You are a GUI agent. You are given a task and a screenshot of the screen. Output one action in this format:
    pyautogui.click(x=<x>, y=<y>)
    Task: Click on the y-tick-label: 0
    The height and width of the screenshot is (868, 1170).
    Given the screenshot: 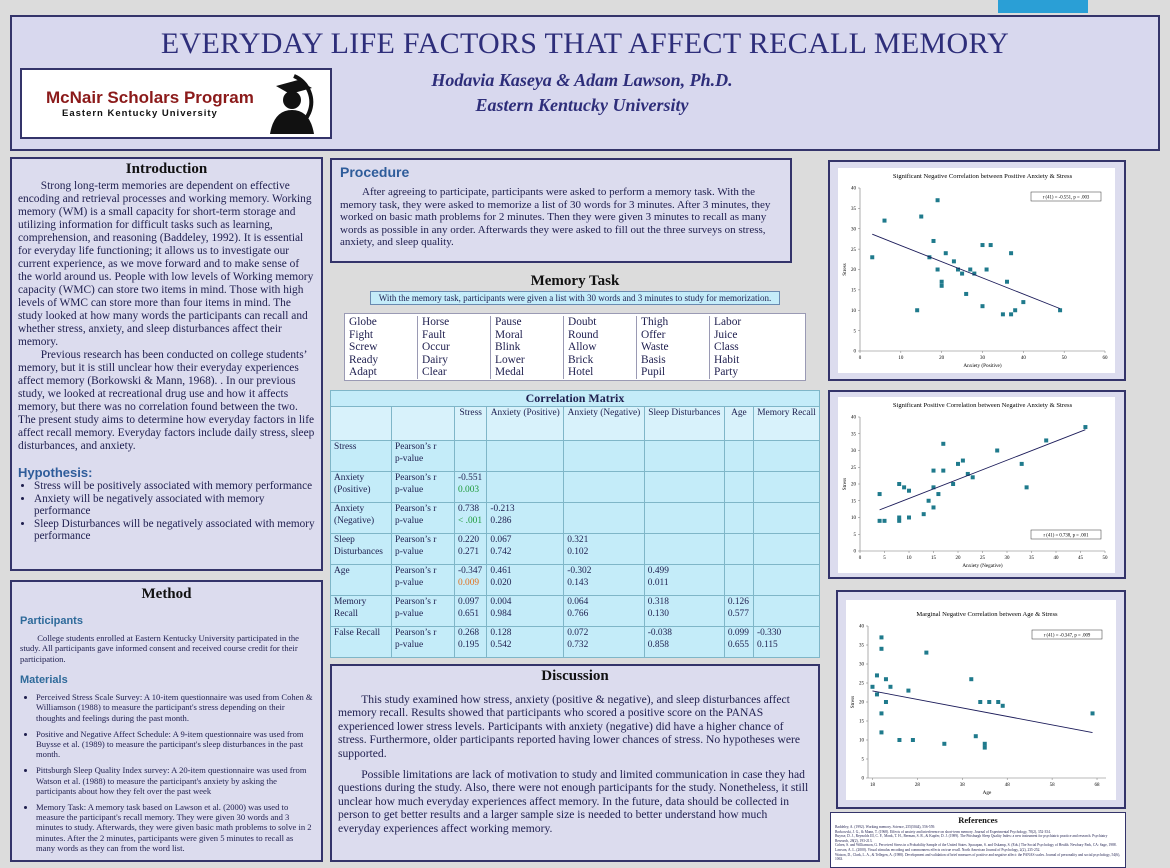 What is the action you would take?
    pyautogui.click(x=855, y=552)
    